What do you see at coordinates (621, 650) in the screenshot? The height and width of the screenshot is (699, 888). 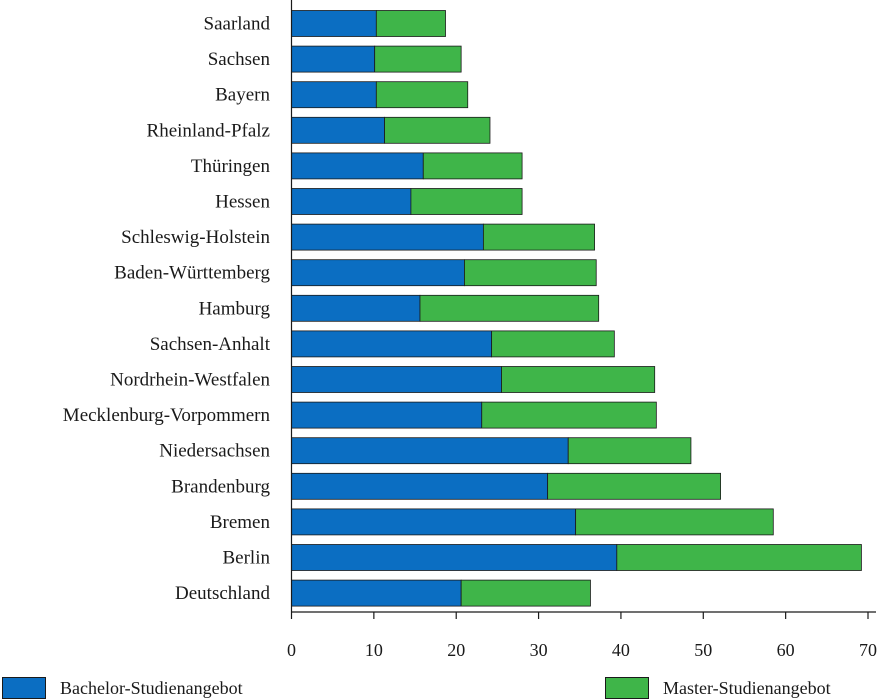 I see `x-tick-label: 40` at bounding box center [621, 650].